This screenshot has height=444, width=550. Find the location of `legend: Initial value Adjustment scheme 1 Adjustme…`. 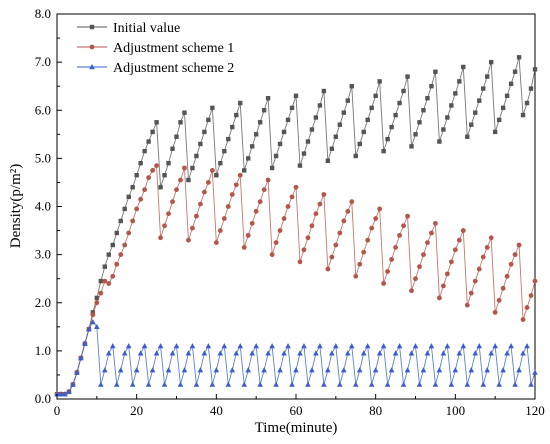

legend: Initial value Adjustment scheme 1 Adjustme… is located at coordinates (155, 48).